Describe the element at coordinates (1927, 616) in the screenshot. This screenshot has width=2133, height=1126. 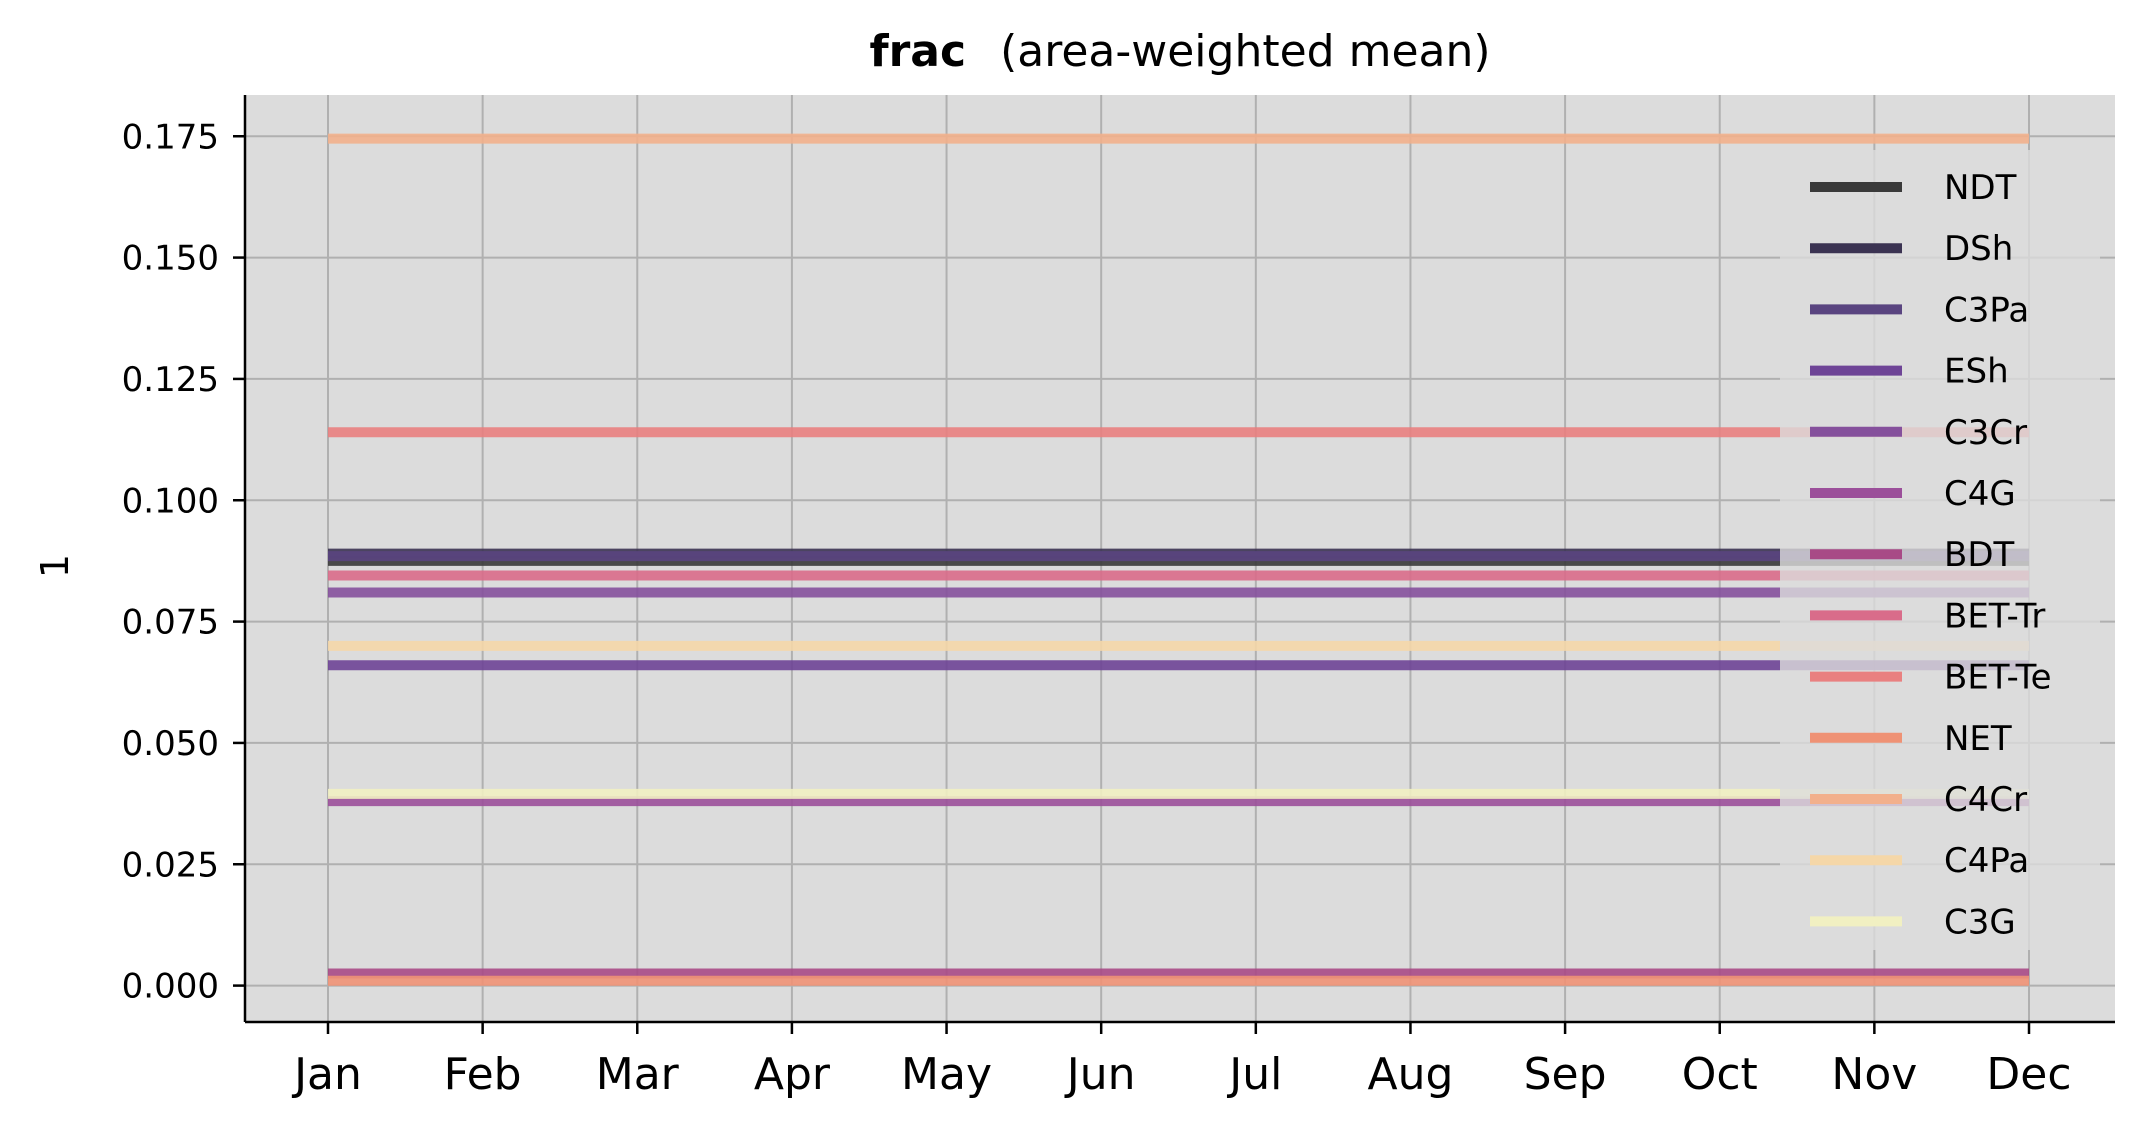
I see `legend-item: BET-Tr` at that location.